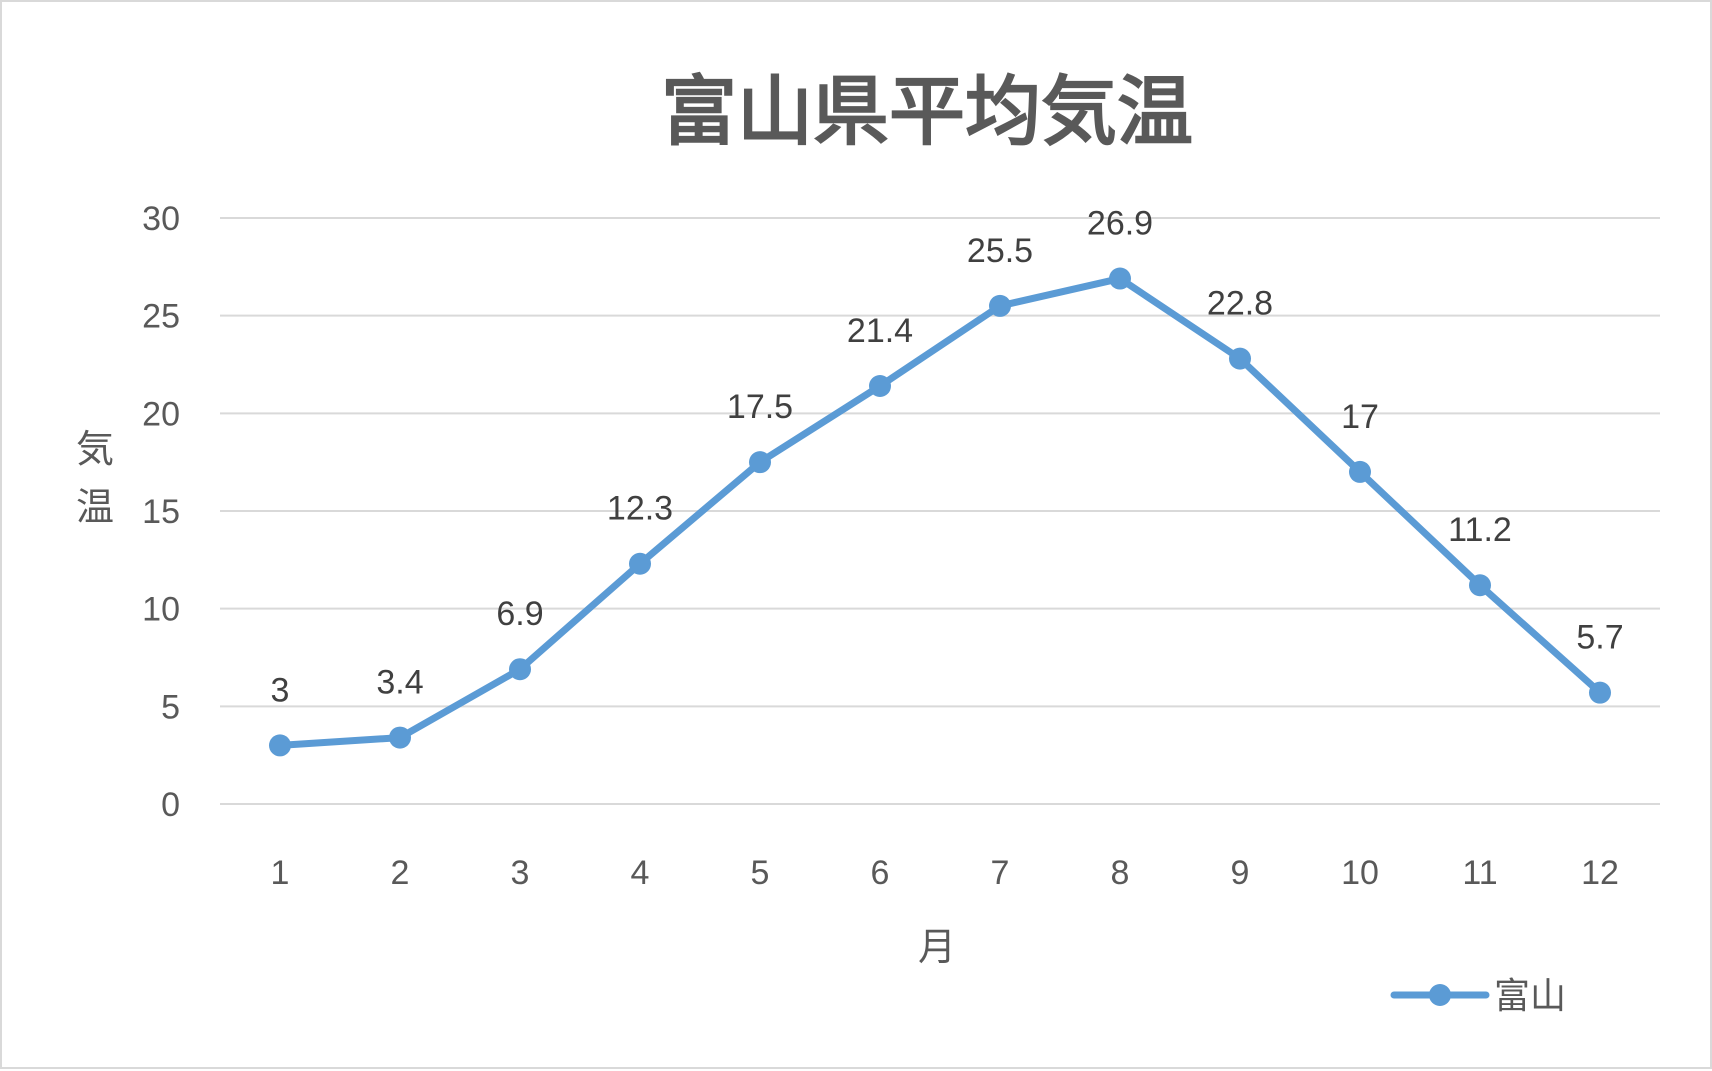 The width and height of the screenshot is (1712, 1071). What do you see at coordinates (520, 873) in the screenshot?
I see `x-tick-label: 3` at bounding box center [520, 873].